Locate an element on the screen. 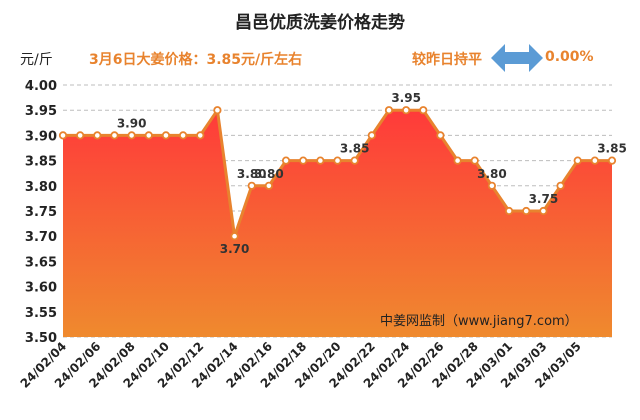 This screenshot has height=420, width=640. change-label: 较昨日持平 is located at coordinates (447, 60).